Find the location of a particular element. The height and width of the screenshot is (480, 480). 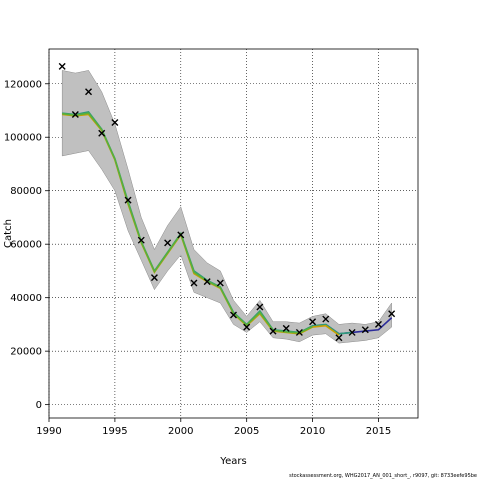

x-tick-label: 2015 is located at coordinates (378, 431).